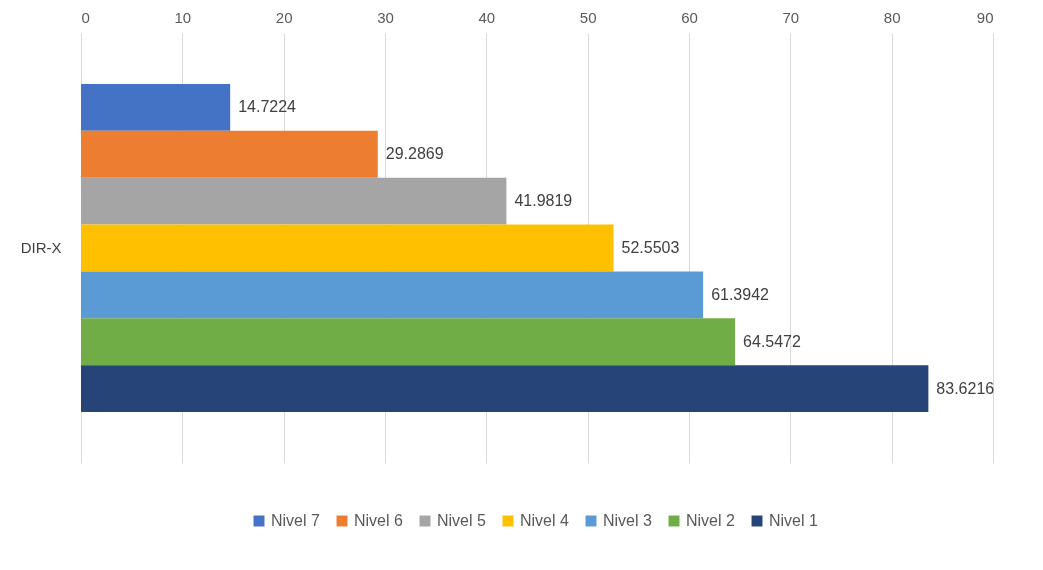 The width and height of the screenshot is (1043, 570). What do you see at coordinates (740, 294) in the screenshot?
I see `data-label: 61.3942` at bounding box center [740, 294].